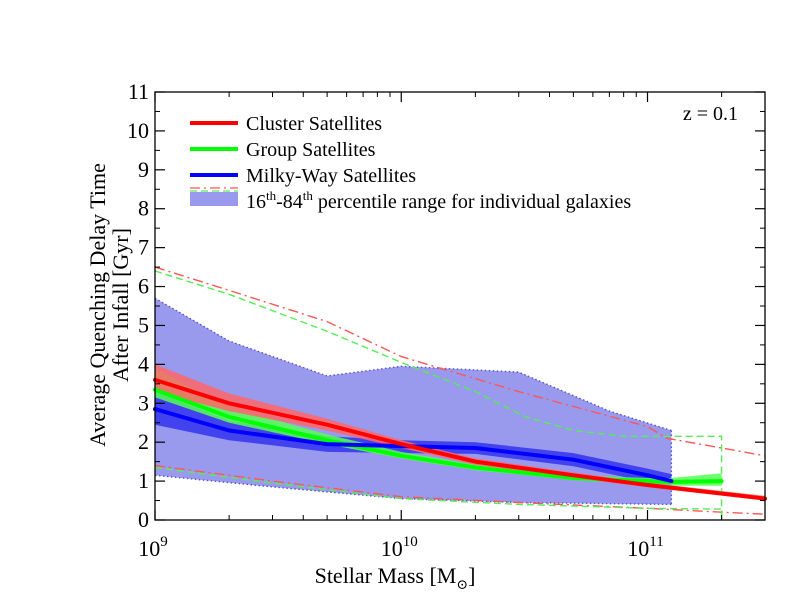 This screenshot has height=612, width=792. What do you see at coordinates (143, 402) in the screenshot?
I see `y-tick-label: 3` at bounding box center [143, 402].